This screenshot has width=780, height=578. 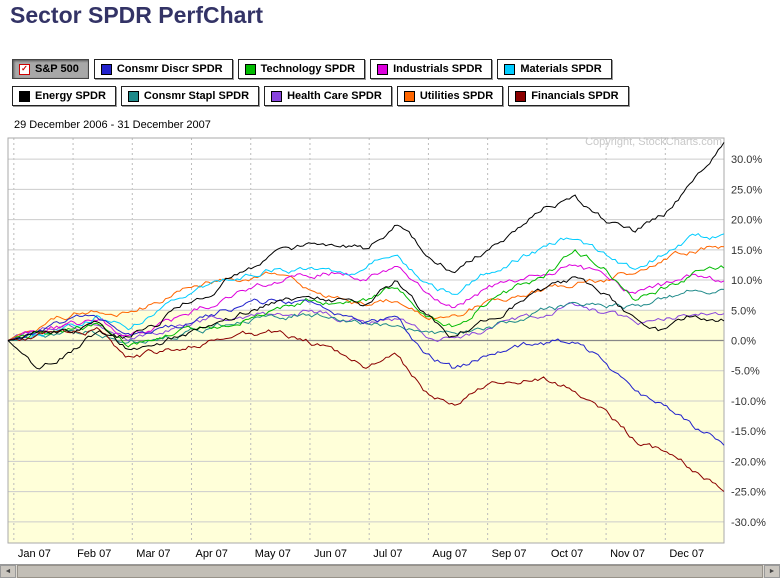 What do you see at coordinates (567, 554) in the screenshot?
I see `x-axis-label: Oct 07` at bounding box center [567, 554].